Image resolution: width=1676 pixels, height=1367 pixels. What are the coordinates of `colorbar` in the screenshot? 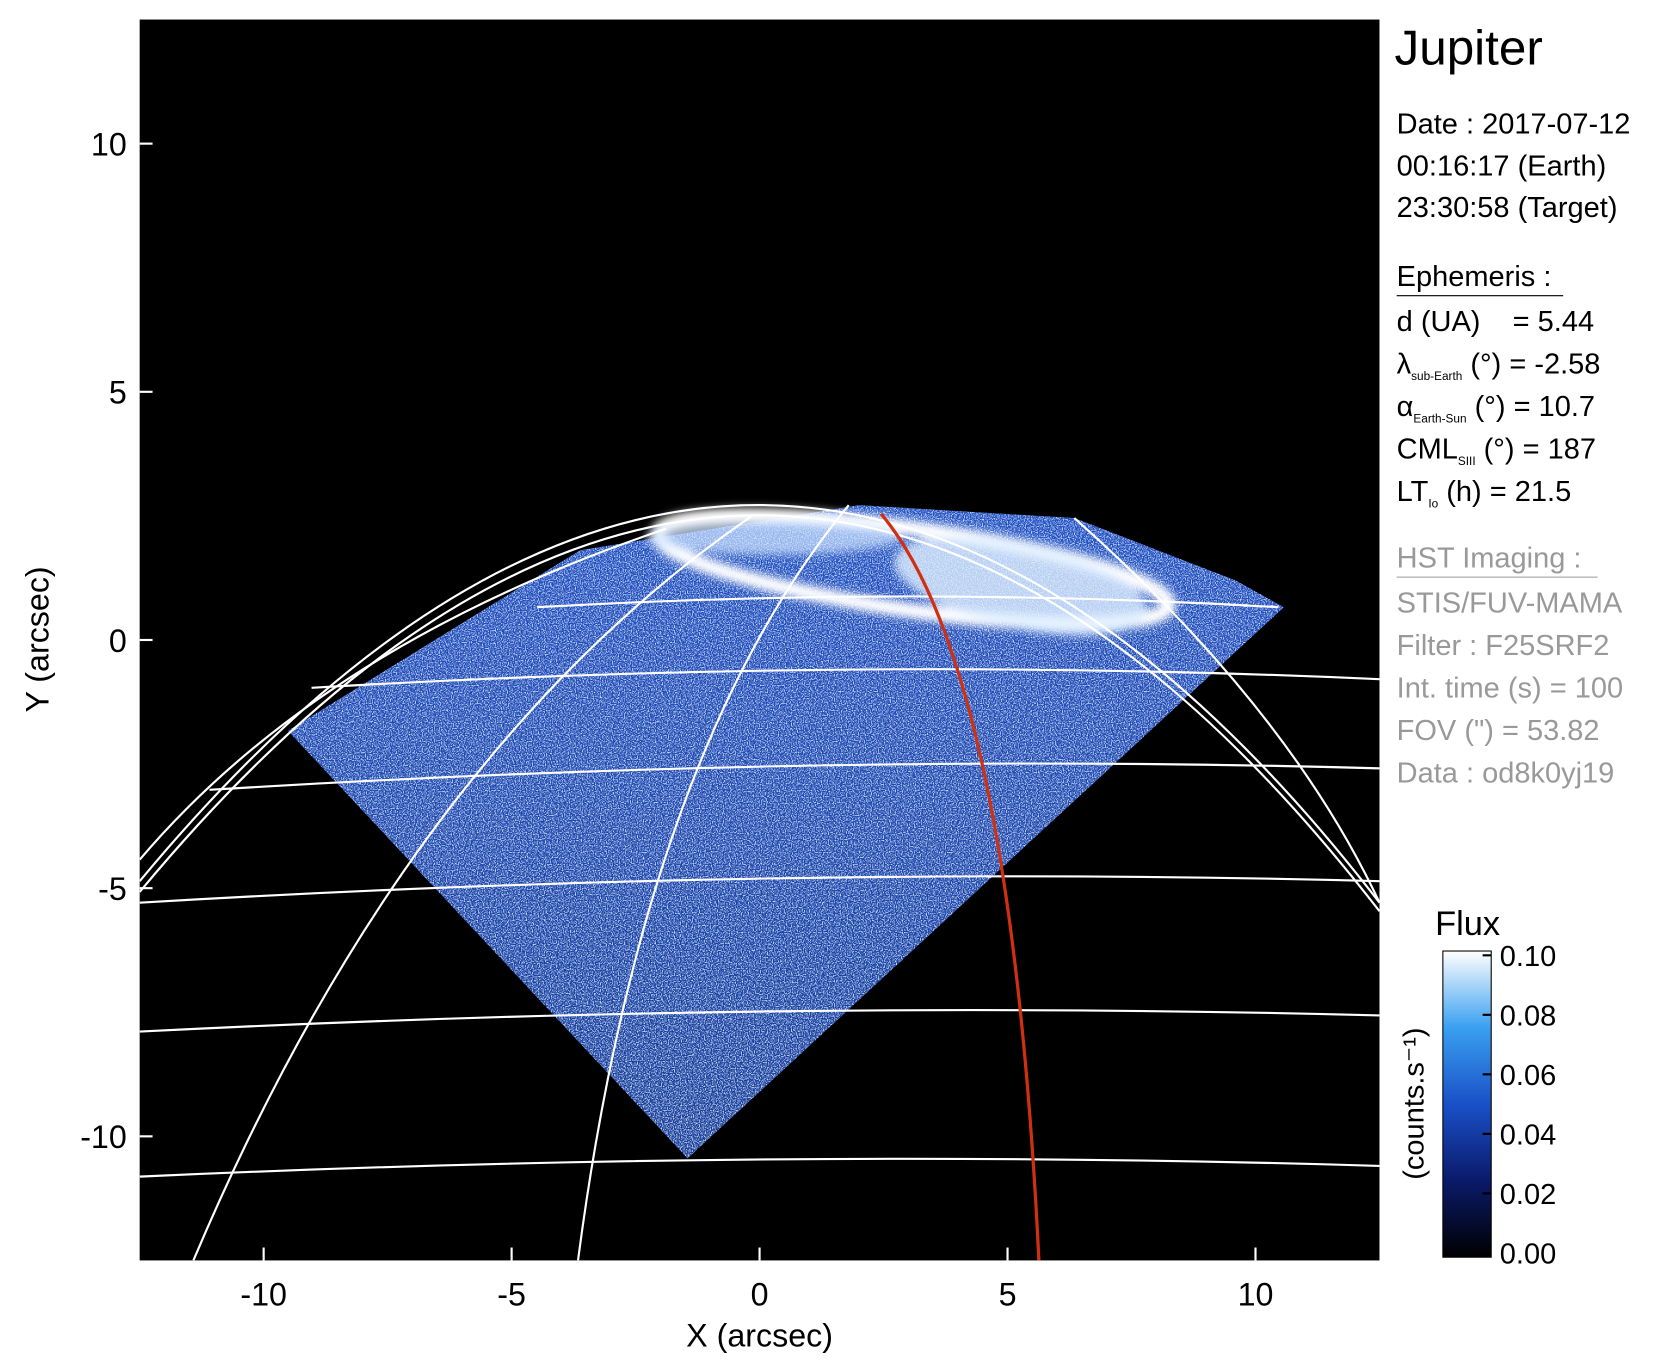 It's located at (1467, 1104).